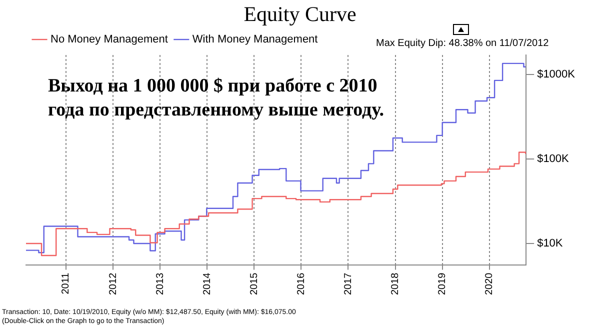 The image size is (600, 333). Describe the element at coordinates (254, 284) in the screenshot. I see `x-tick-label: 2015` at that location.